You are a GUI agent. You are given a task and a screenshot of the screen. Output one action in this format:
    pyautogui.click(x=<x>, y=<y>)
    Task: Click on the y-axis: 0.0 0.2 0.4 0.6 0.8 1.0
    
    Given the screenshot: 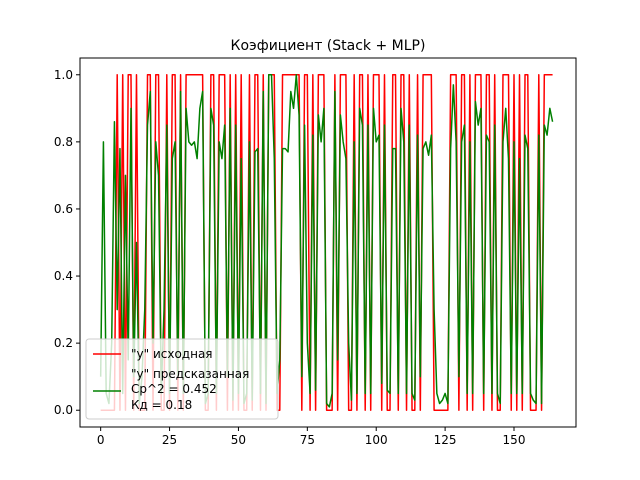 What is the action you would take?
    pyautogui.click(x=67, y=242)
    